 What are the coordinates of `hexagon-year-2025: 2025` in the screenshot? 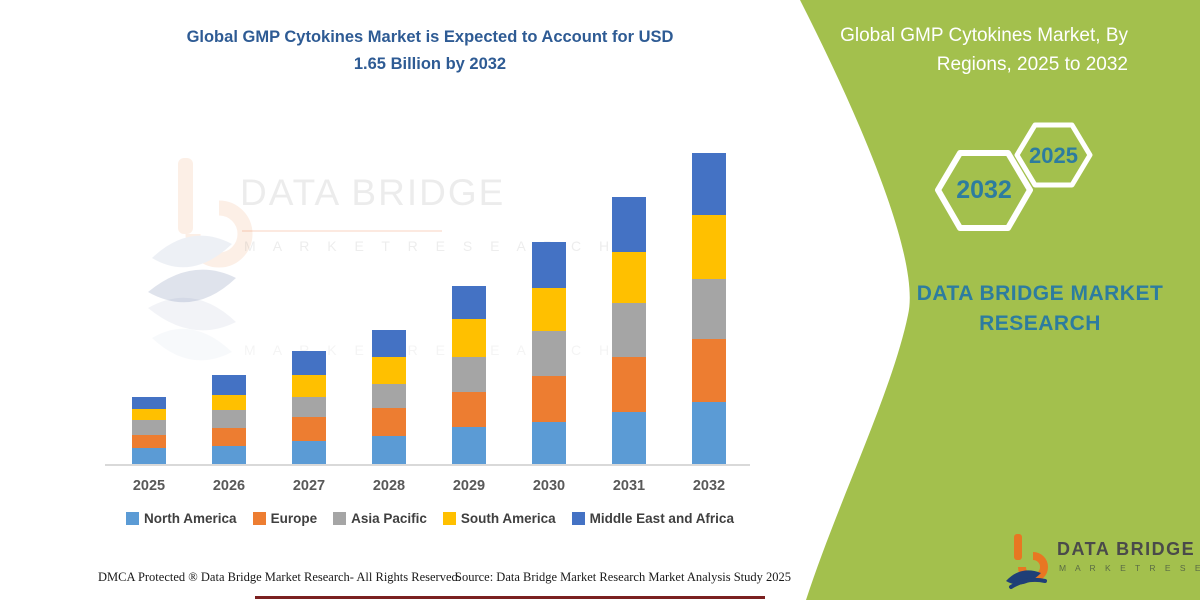 It's located at (1053, 155).